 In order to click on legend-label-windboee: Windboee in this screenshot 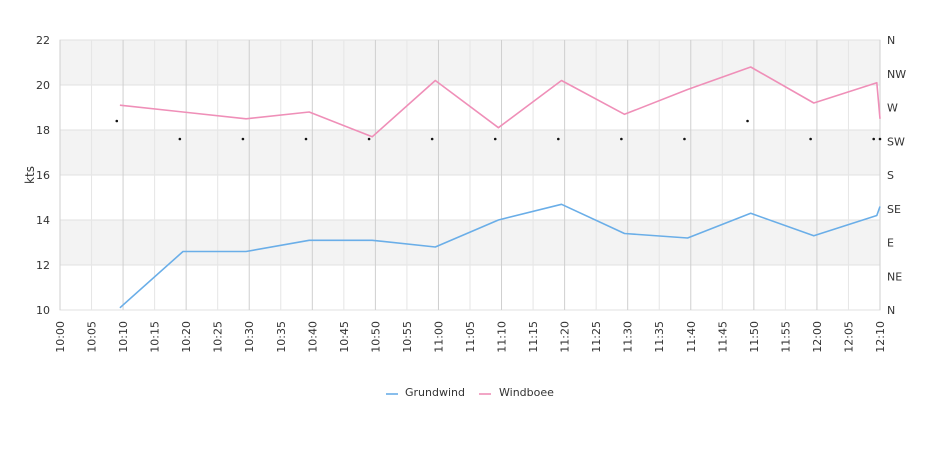, I will do `click(526, 392)`.